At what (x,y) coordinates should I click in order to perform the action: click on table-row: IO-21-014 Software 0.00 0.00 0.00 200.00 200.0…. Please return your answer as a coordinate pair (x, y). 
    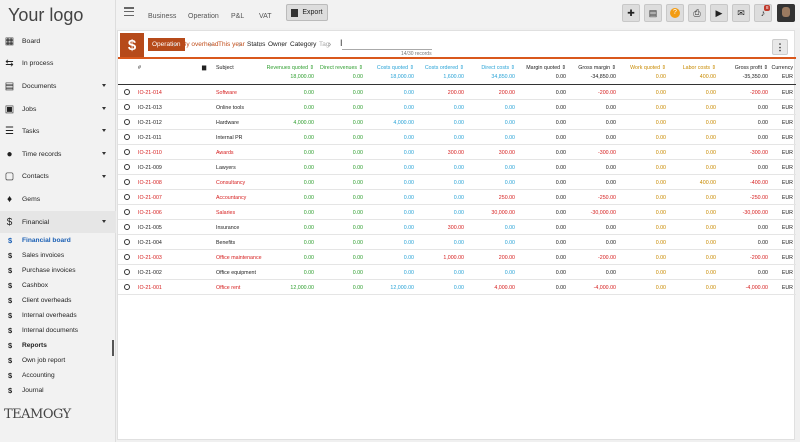
    Looking at the image, I should click on (457, 92).